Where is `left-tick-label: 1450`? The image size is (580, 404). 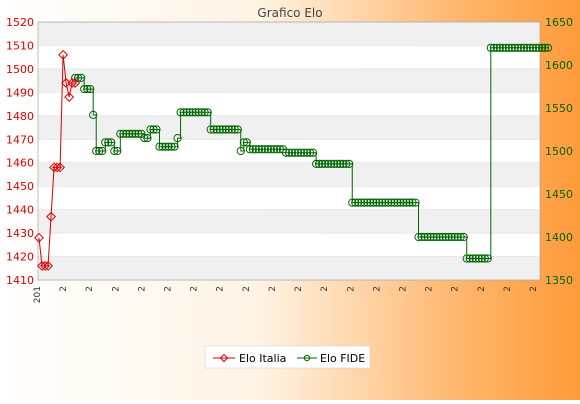 left-tick-label: 1450 is located at coordinates (20, 186).